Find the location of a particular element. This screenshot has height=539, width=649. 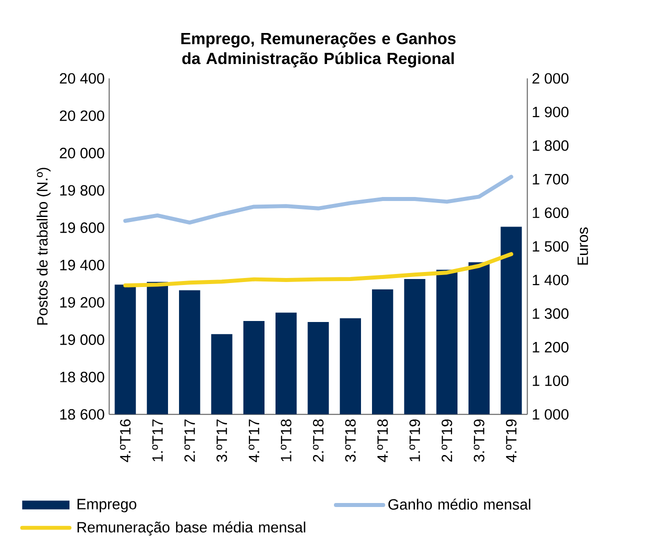

y2-axis-title: Euros is located at coordinates (583, 246).